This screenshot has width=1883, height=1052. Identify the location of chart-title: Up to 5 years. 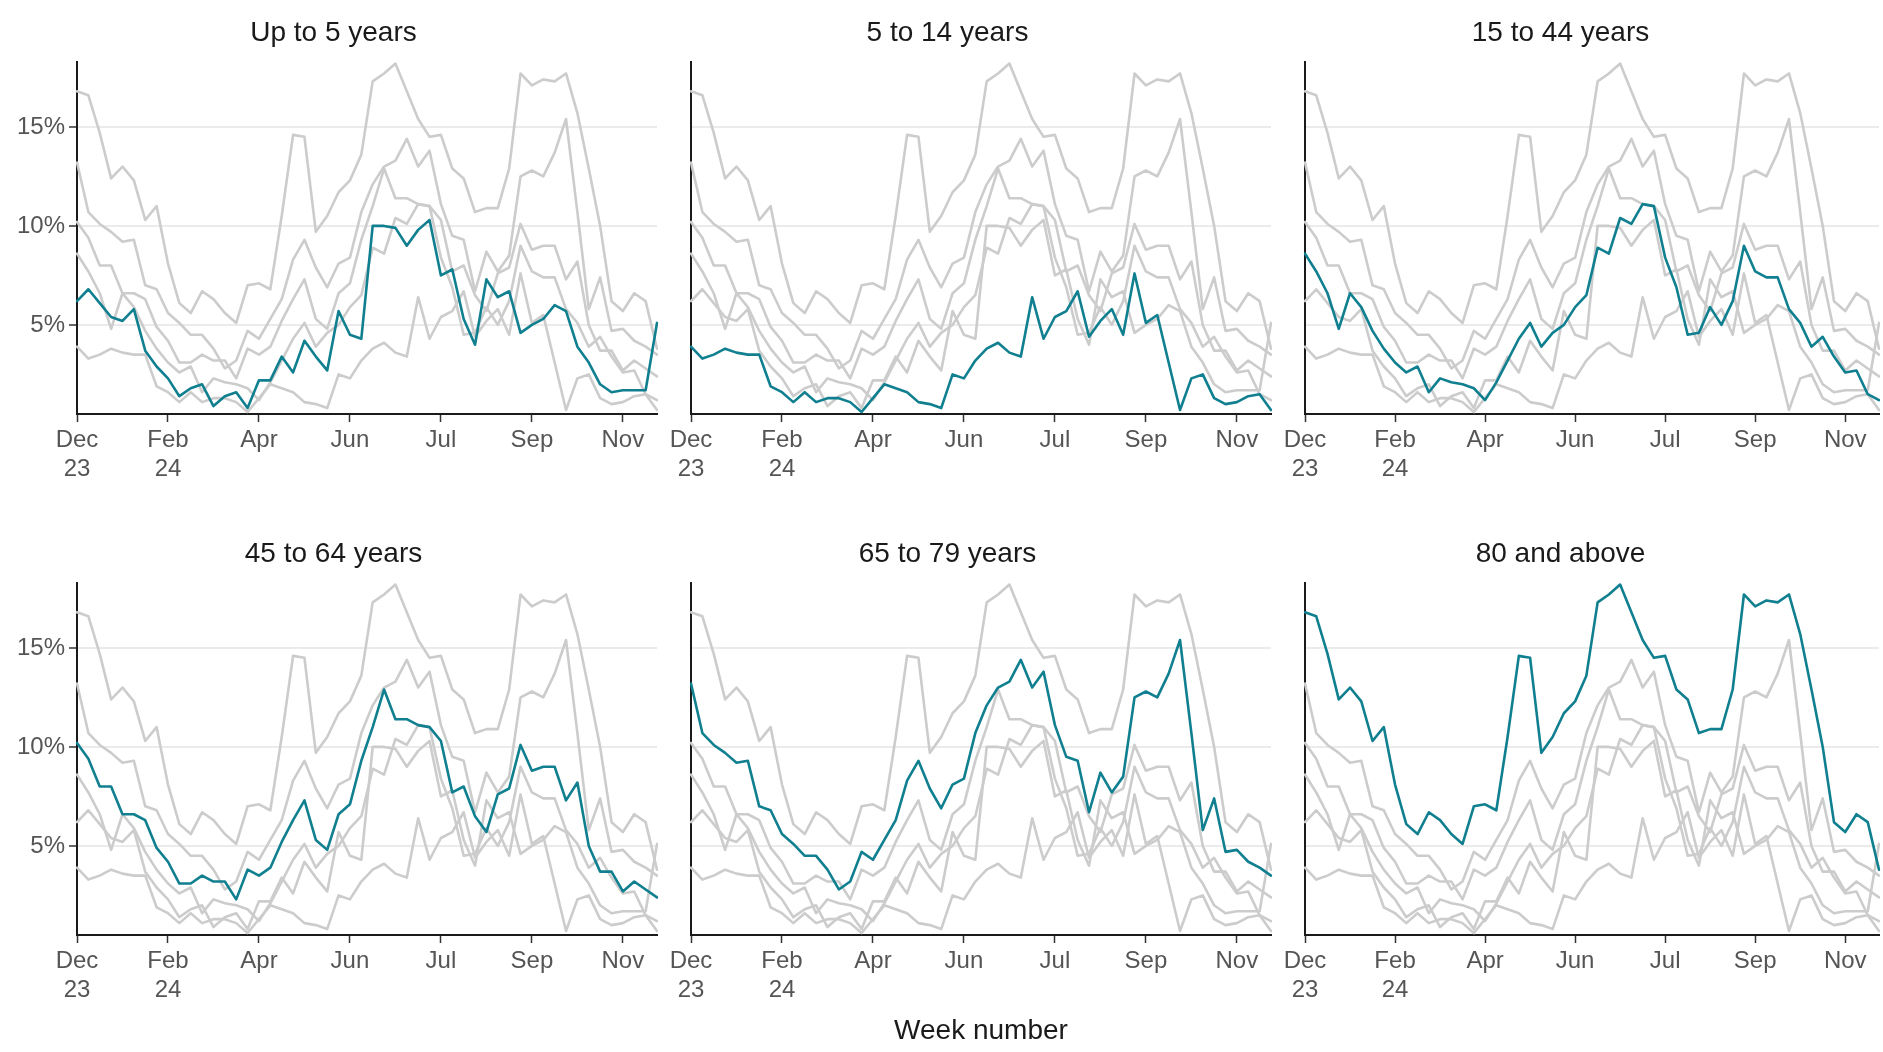
(333, 31).